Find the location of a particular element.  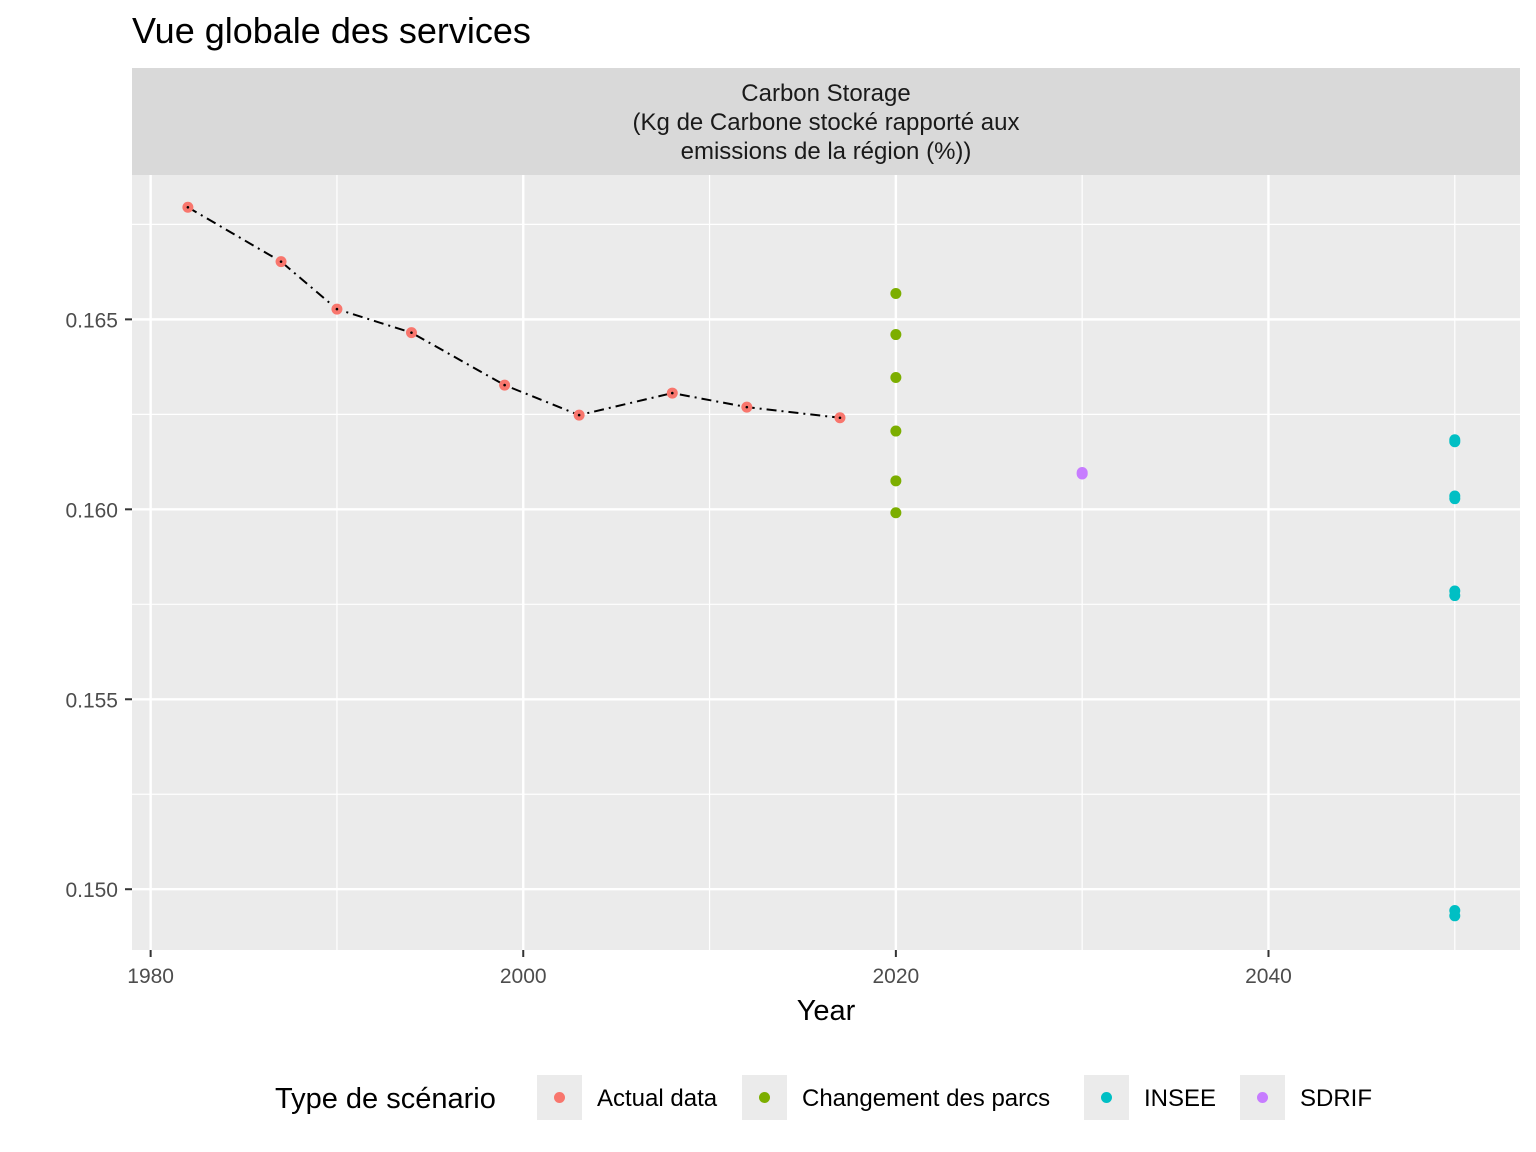

x-tick-label: 2000 is located at coordinates (523, 976).